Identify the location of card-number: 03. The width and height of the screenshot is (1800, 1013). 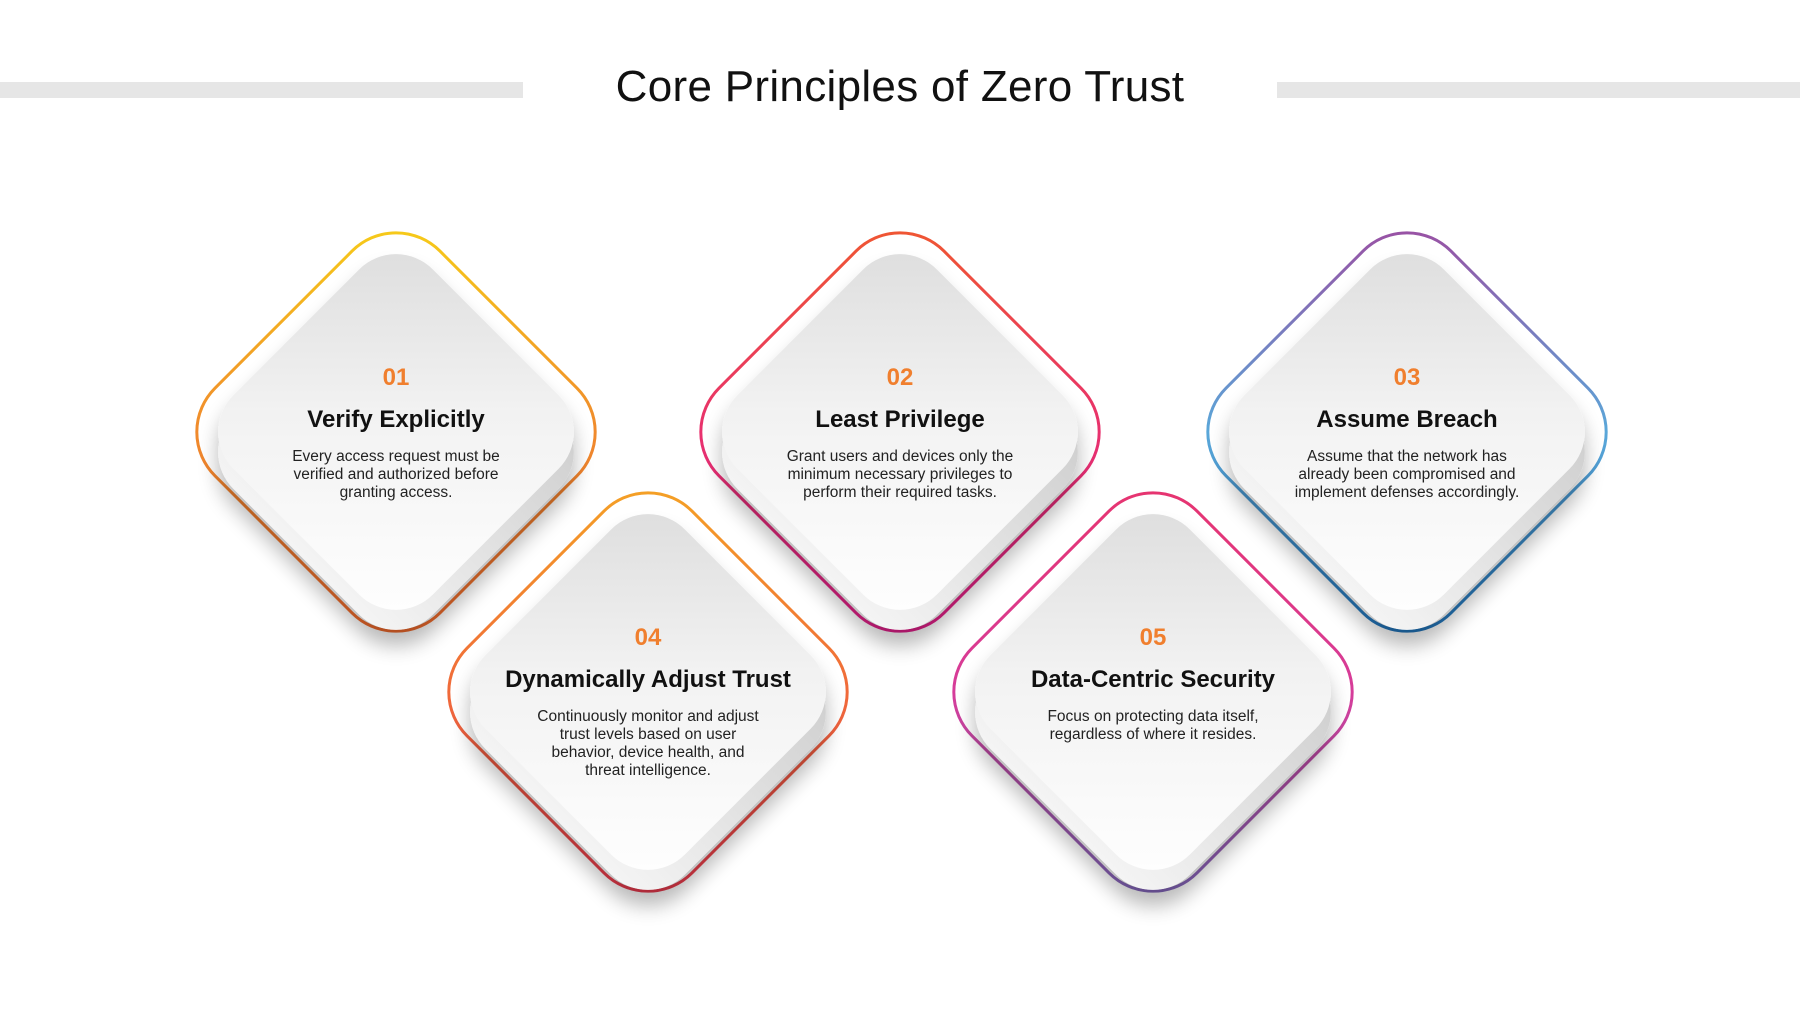
(1407, 377).